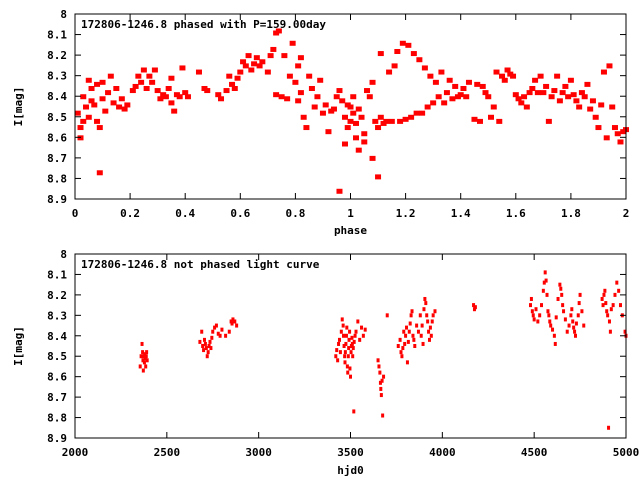 This screenshot has width=640, height=480. What do you see at coordinates (240, 213) in the screenshot?
I see `chart-phased-xtick-label: 0.6` at bounding box center [240, 213].